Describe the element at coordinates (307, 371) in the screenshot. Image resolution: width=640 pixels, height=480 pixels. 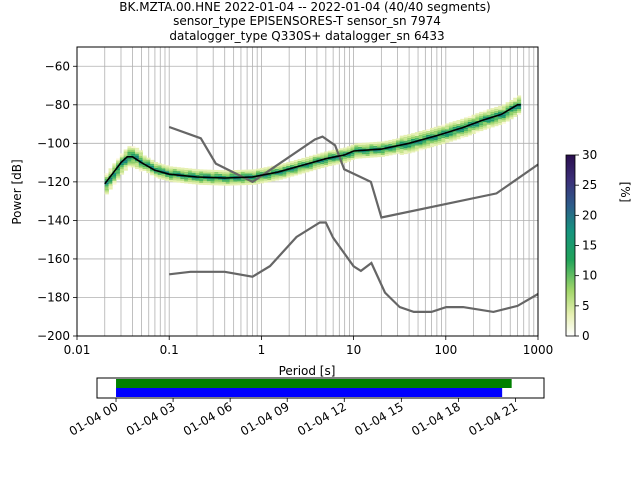
I see `x-axis-label: Period [s]` at that location.